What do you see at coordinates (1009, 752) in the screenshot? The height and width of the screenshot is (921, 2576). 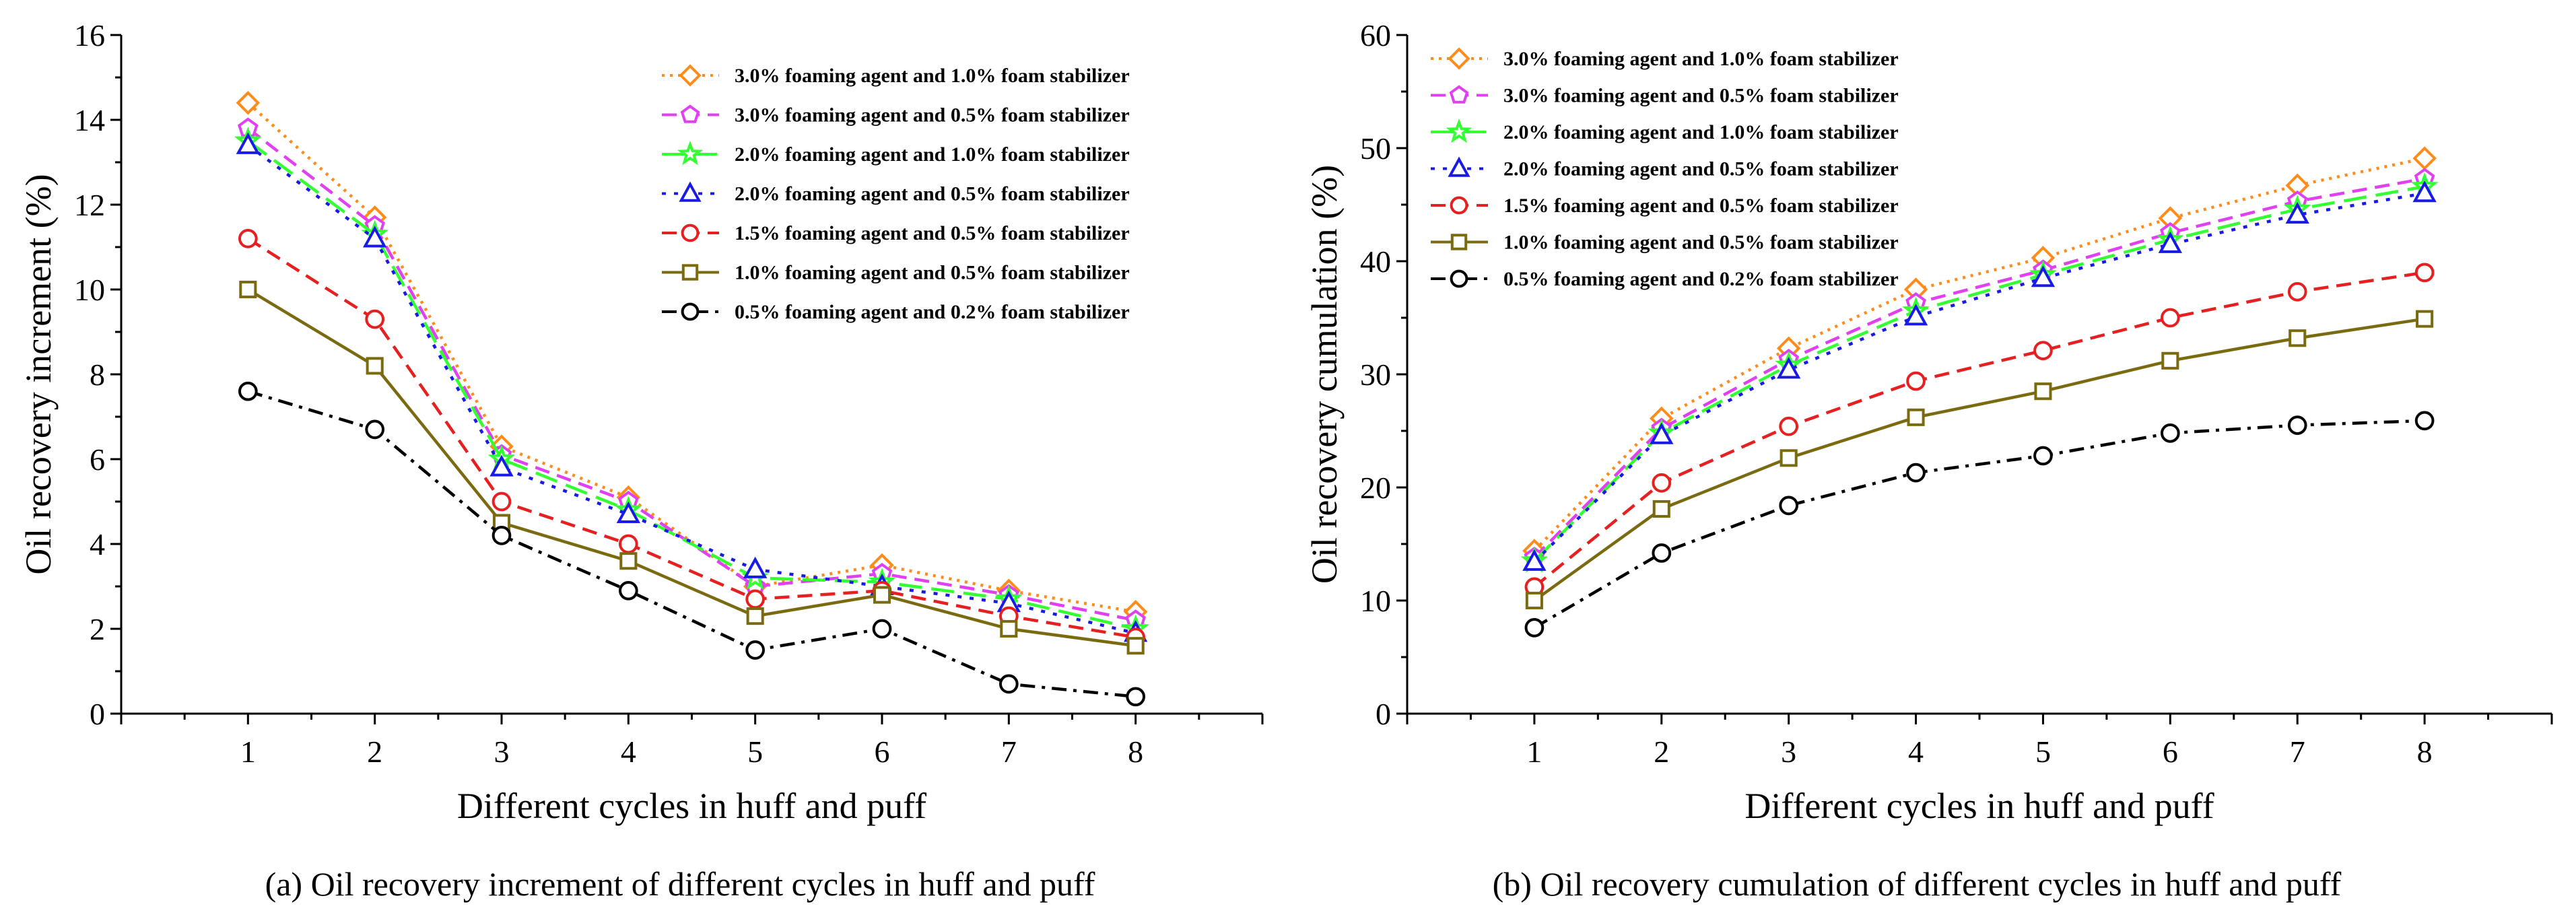 I see `x-tick-label: 7` at bounding box center [1009, 752].